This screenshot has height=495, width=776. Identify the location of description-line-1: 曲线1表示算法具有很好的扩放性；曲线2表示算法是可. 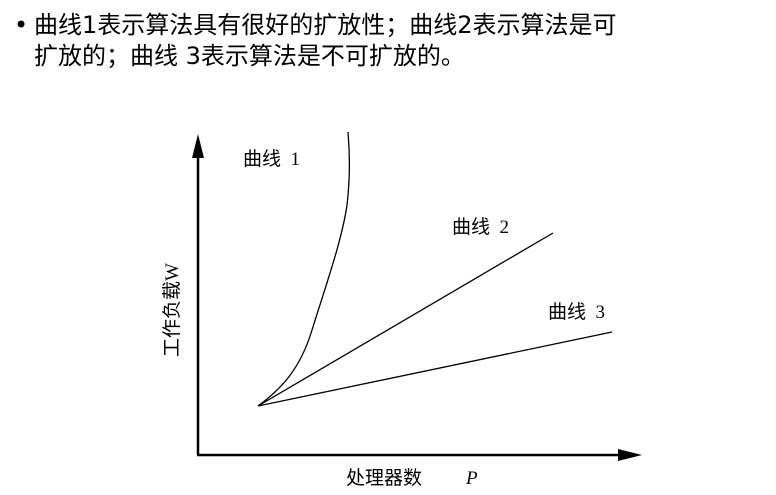
(325, 25).